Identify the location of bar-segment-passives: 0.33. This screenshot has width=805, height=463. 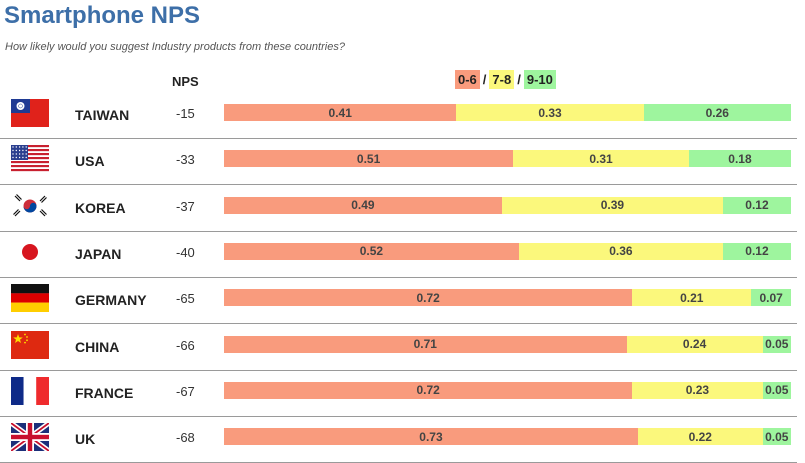
(550, 112).